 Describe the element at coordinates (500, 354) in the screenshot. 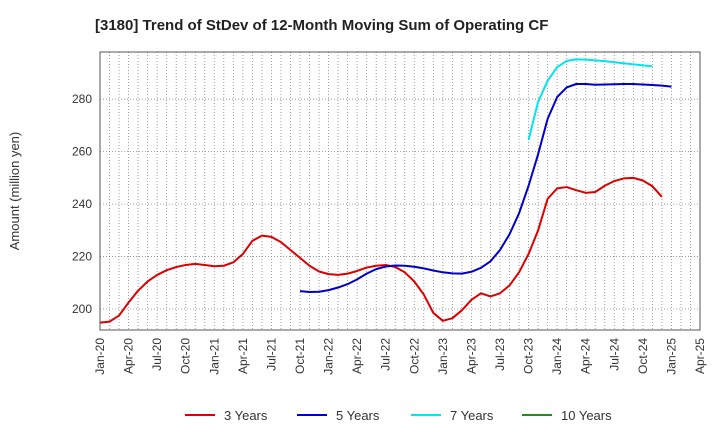

I see `x-tick-label: Jul-23` at that location.